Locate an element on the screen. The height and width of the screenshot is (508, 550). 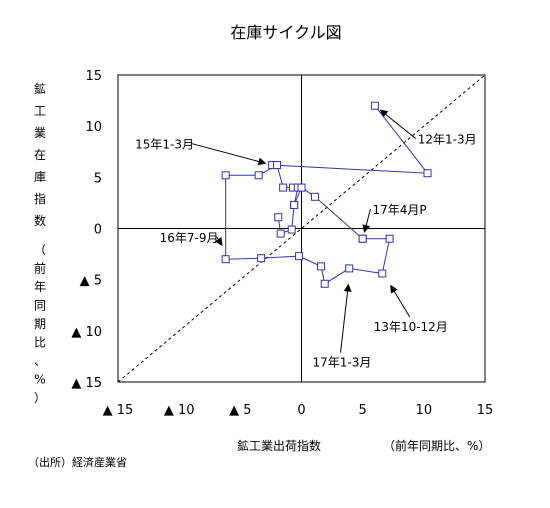
y-label-char: 在 is located at coordinates (40, 155).